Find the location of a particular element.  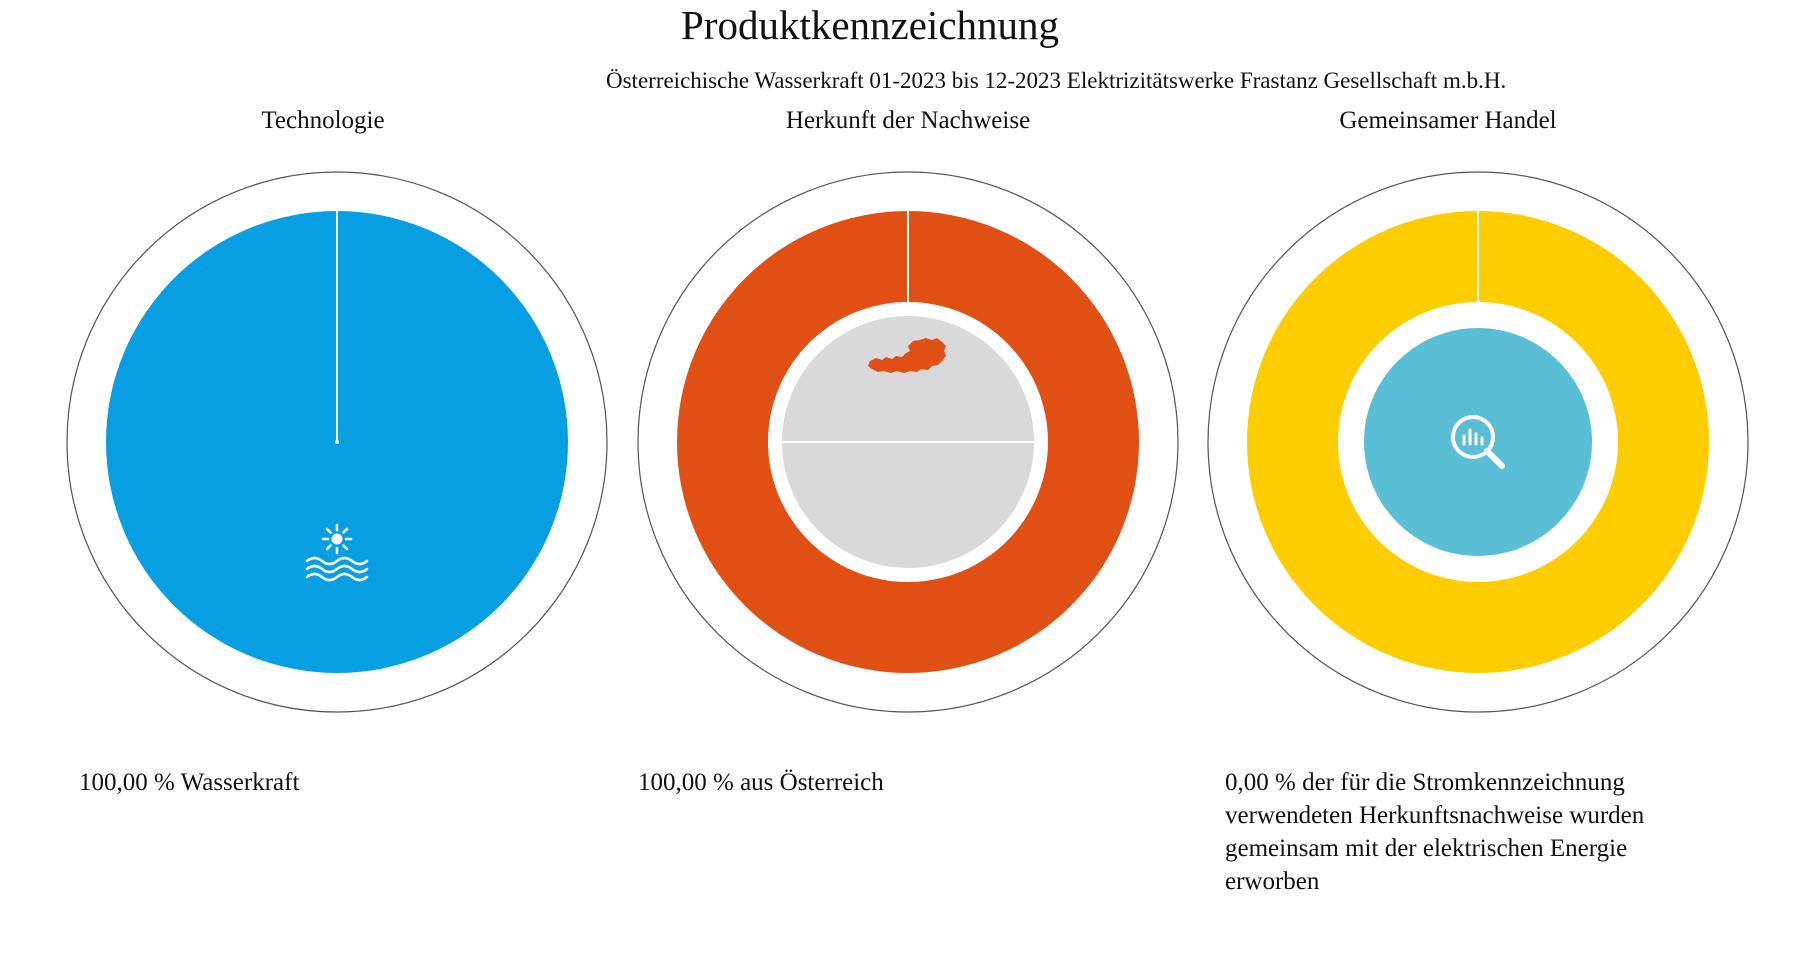

trade-chart-title: Gemeinsamer Handel is located at coordinates (1448, 120).